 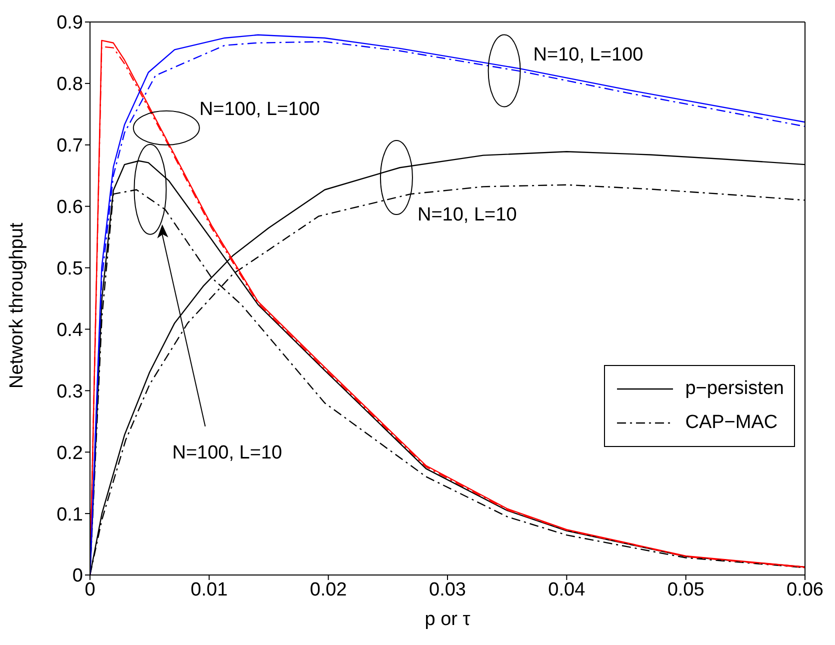 What do you see at coordinates (685, 589) in the screenshot?
I see `x-tick-label: 0.05` at bounding box center [685, 589].